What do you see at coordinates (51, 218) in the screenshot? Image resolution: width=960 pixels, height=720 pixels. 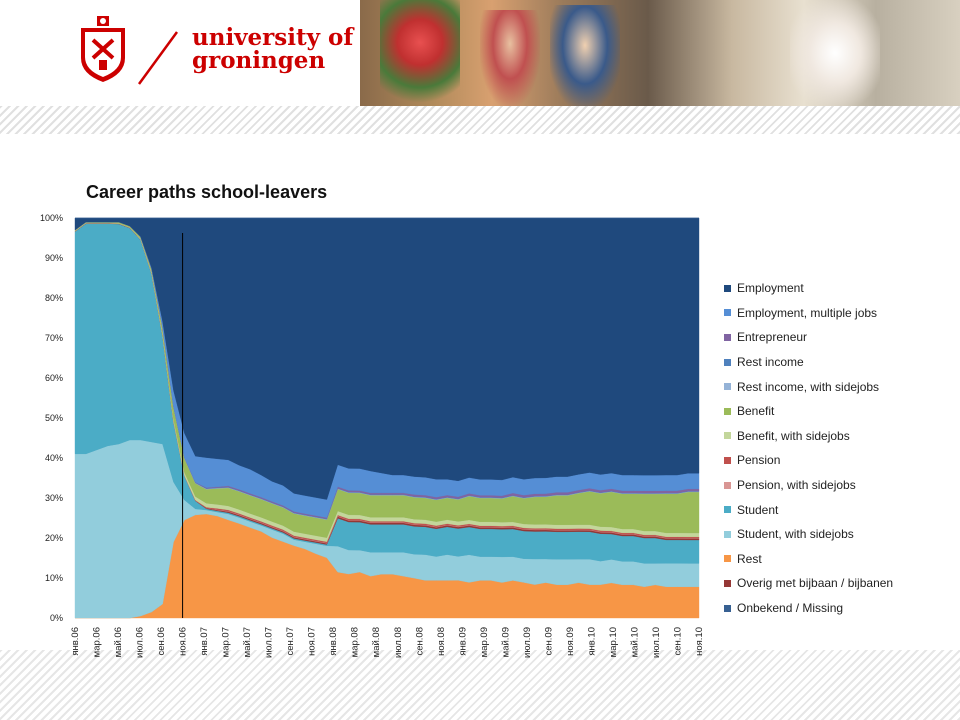 I see `y-tick-label: 100%` at bounding box center [51, 218].